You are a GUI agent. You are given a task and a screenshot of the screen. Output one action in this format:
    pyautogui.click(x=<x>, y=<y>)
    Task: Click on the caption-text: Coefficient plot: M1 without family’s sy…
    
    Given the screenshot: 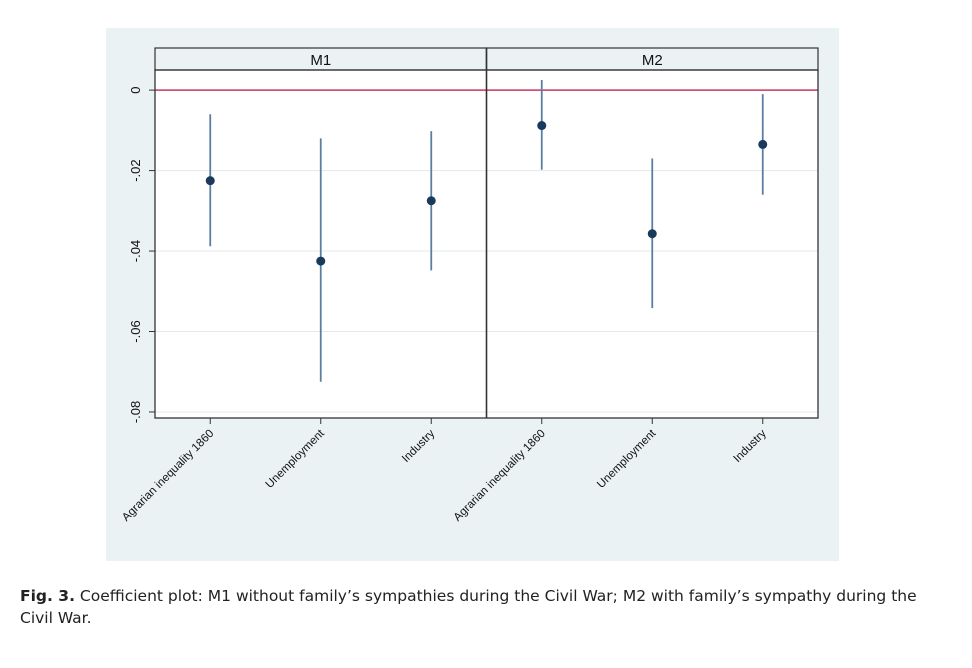 What is the action you would take?
    pyautogui.click(x=468, y=607)
    